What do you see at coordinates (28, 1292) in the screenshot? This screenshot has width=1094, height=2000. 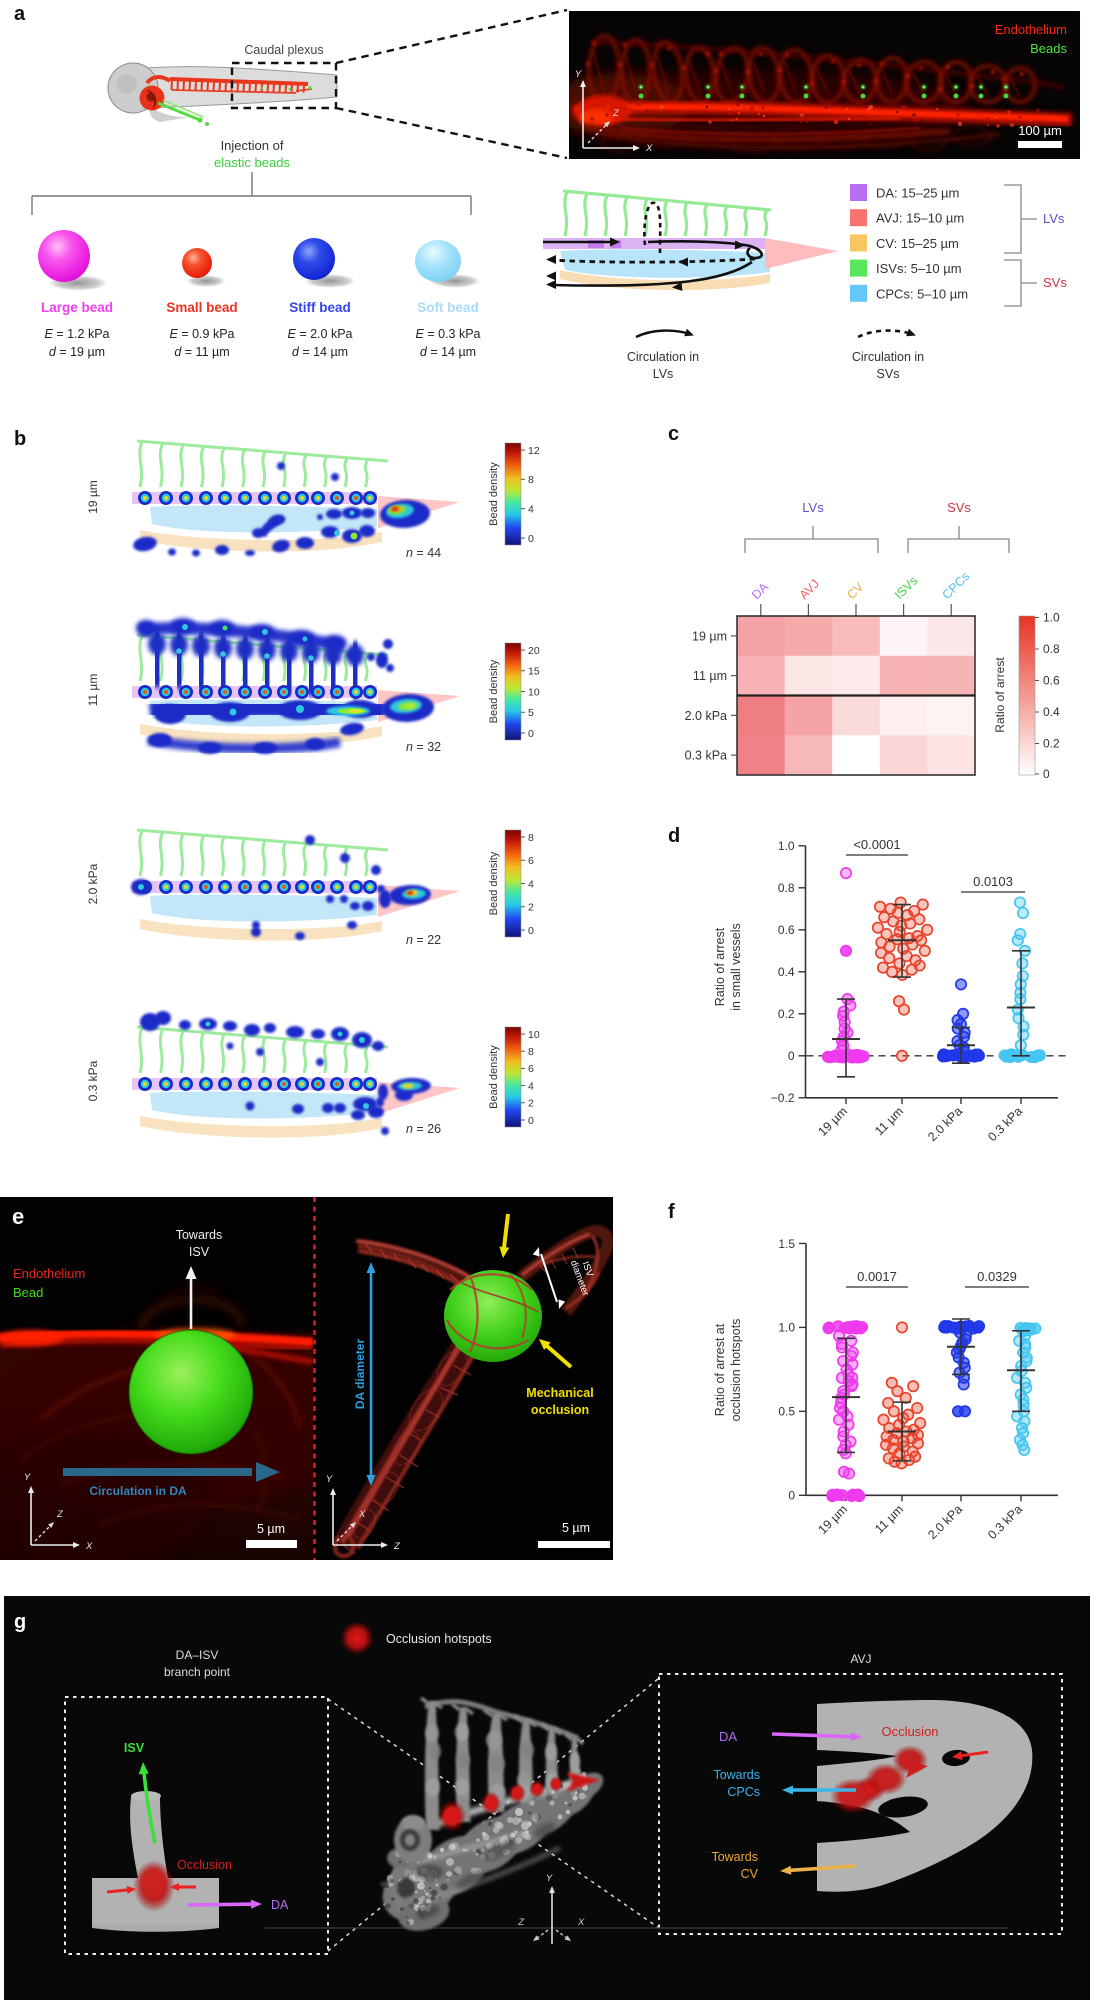 I see `svg-text: Bead` at bounding box center [28, 1292].